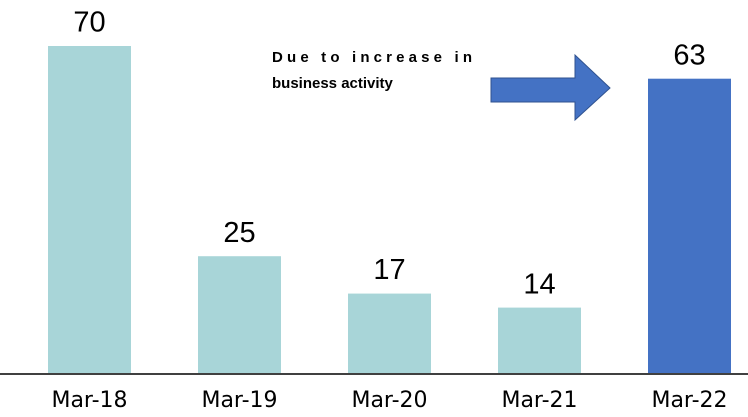 This screenshot has width=748, height=417. What do you see at coordinates (89, 400) in the screenshot?
I see `x-tick-label: Mar-18` at bounding box center [89, 400].